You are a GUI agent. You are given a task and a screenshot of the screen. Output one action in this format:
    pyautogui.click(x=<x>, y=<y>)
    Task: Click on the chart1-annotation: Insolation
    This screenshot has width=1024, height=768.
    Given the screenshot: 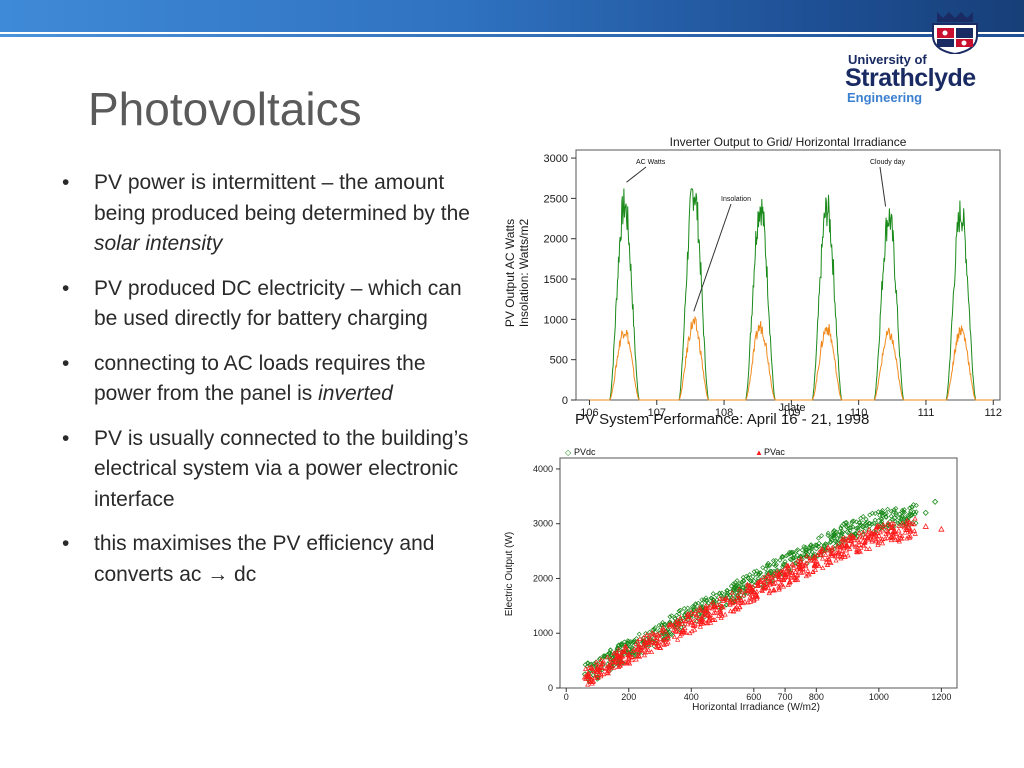 What is the action you would take?
    pyautogui.click(x=736, y=199)
    